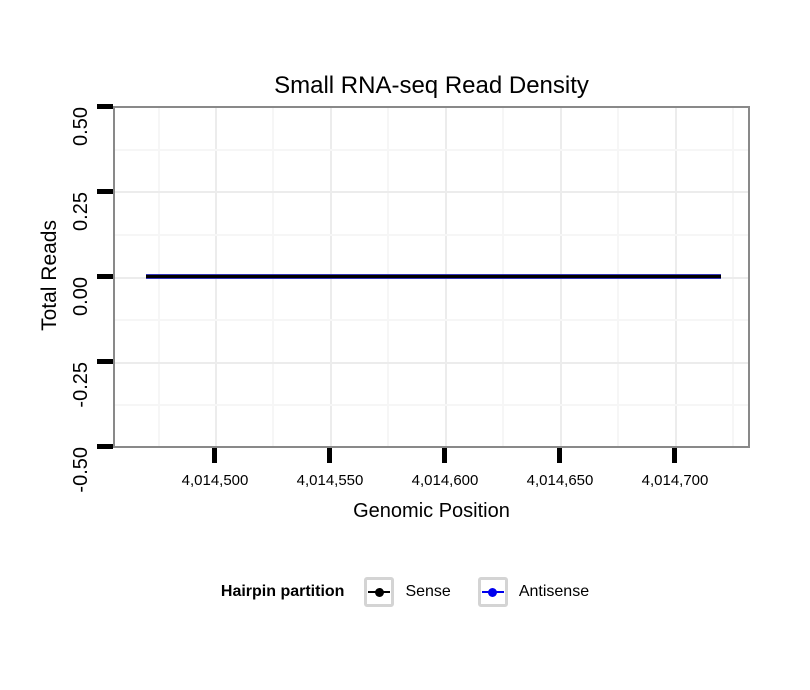  What do you see at coordinates (560, 480) in the screenshot?
I see `x-tick-label: 4,014,650` at bounding box center [560, 480].